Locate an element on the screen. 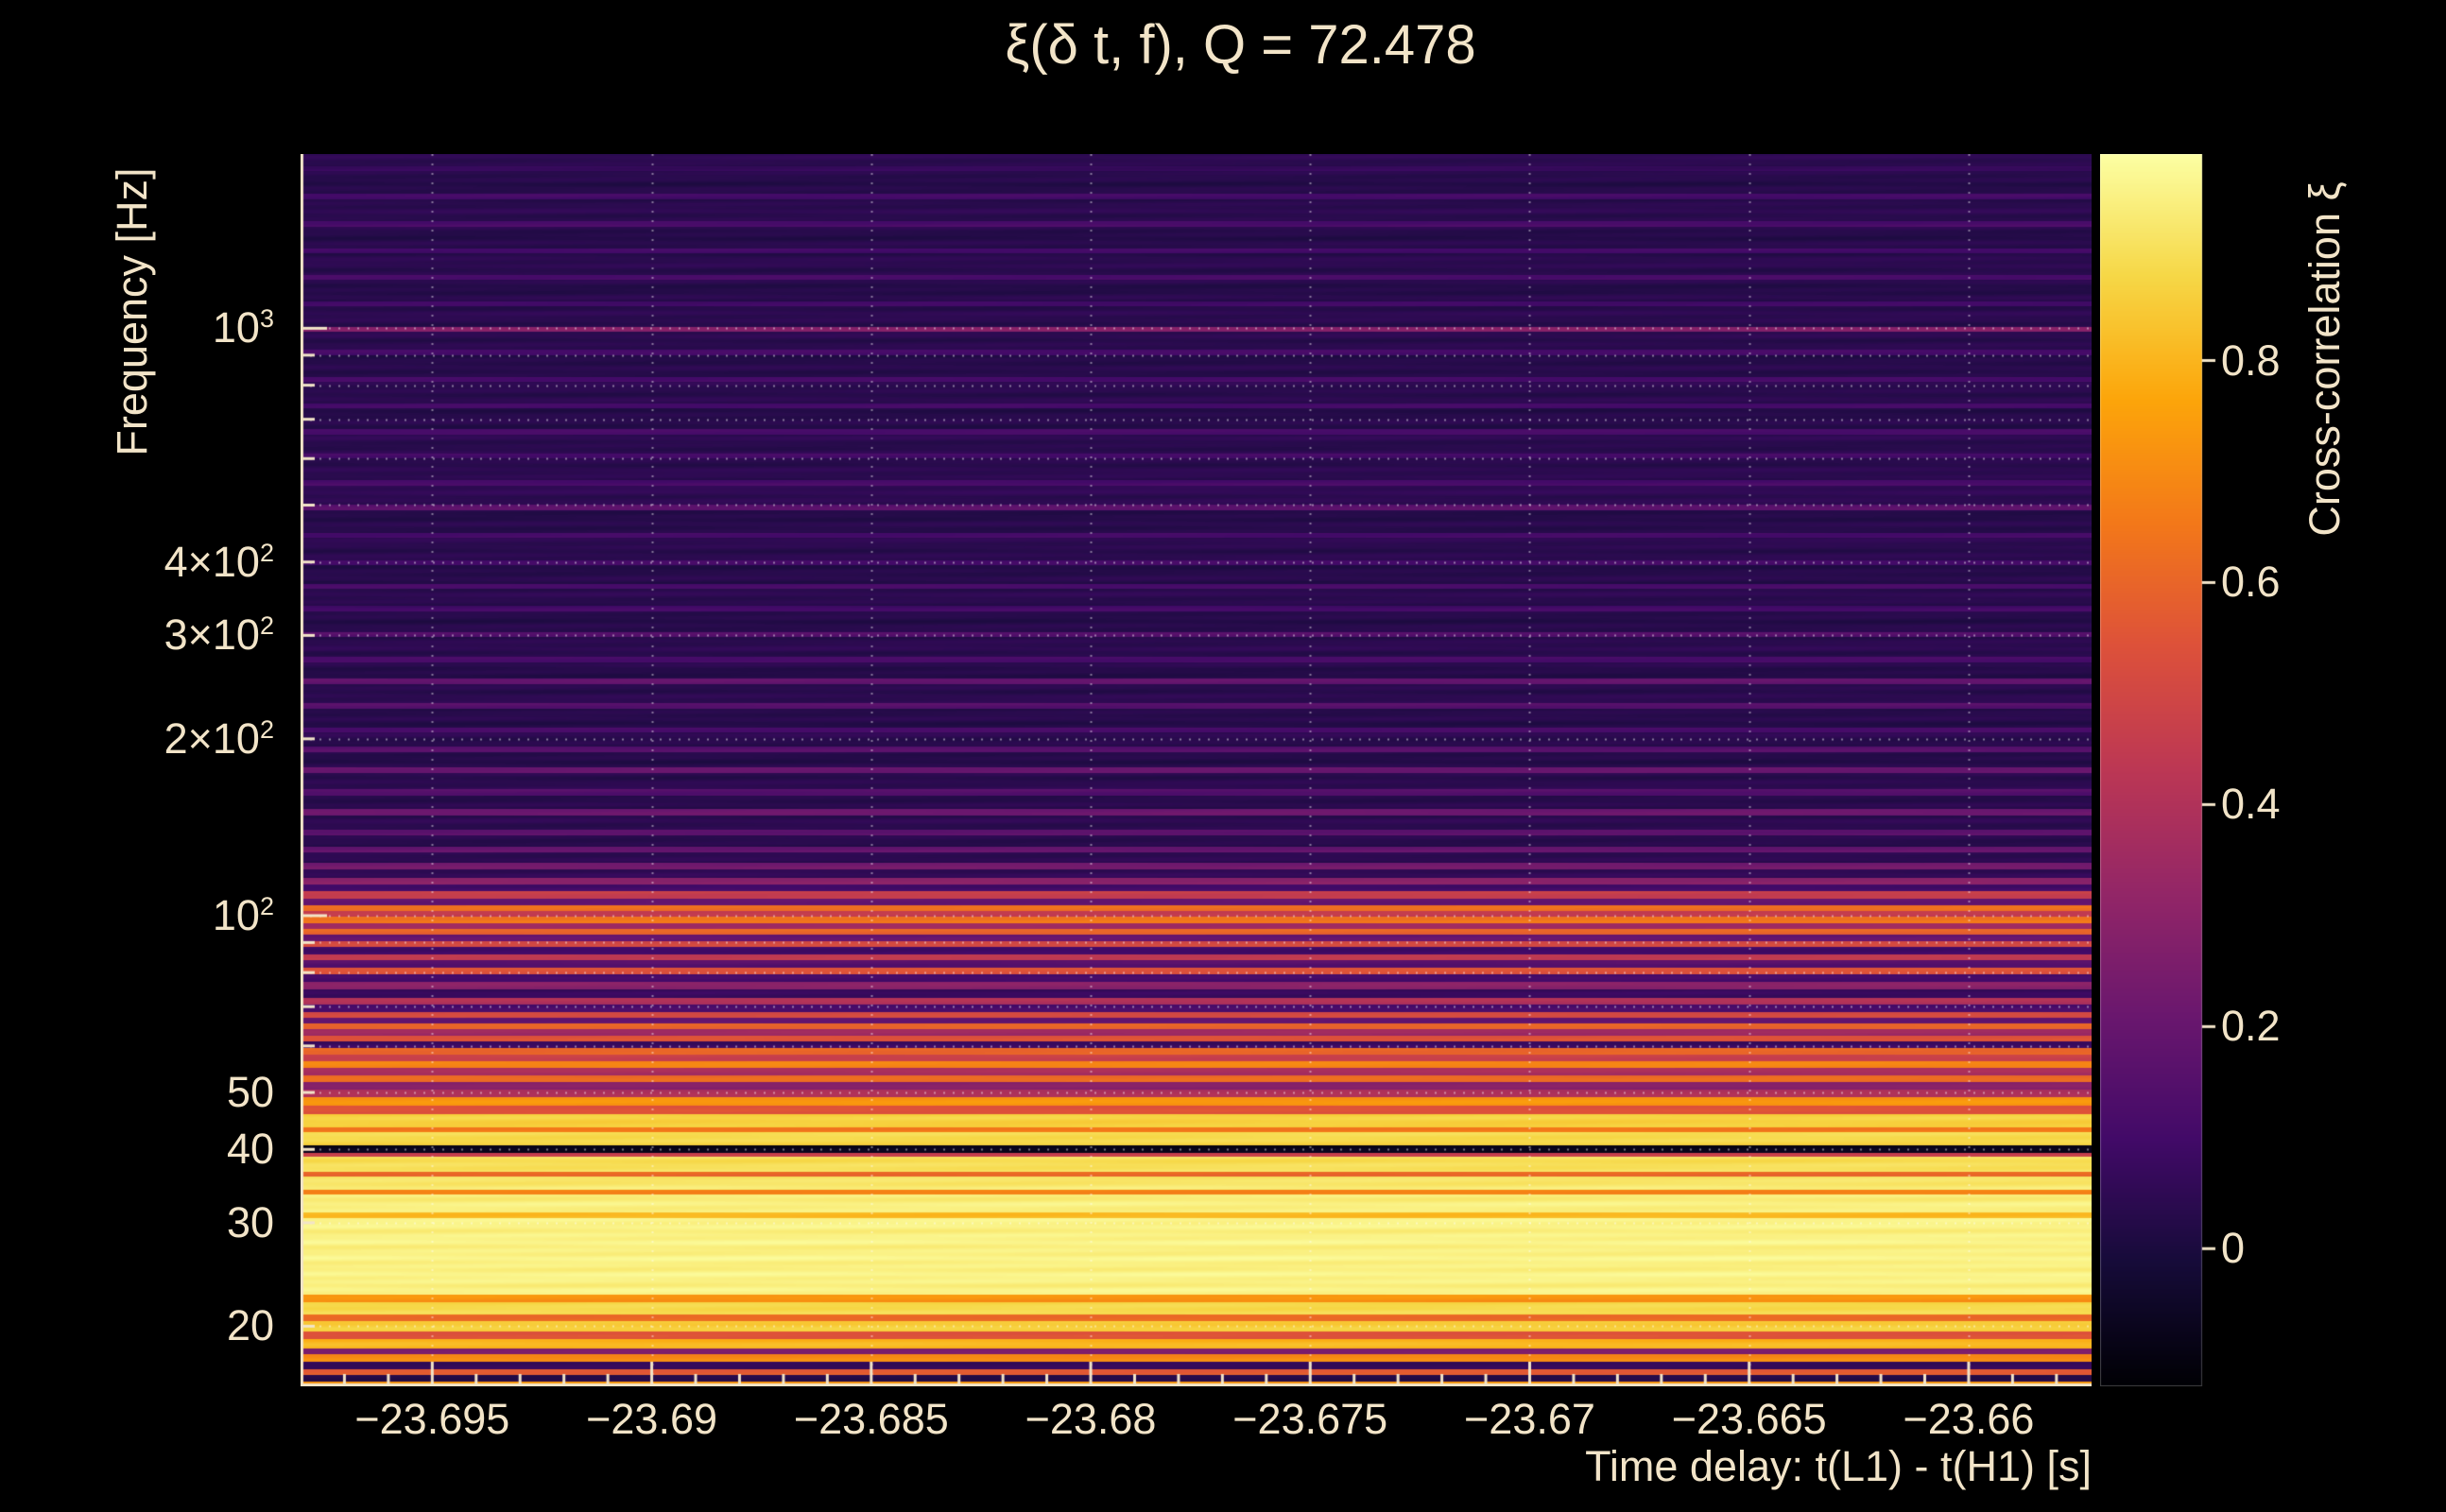 Image resolution: width=2446 pixels, height=1512 pixels. x-tick-label: −23.69 is located at coordinates (651, 1419).